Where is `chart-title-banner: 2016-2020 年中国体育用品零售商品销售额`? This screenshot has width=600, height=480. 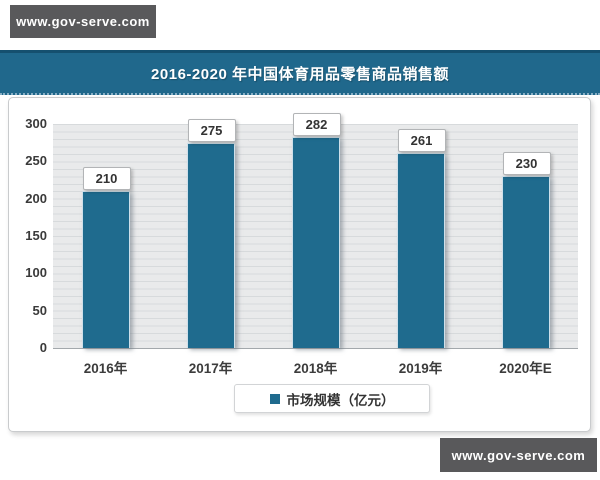 chart-title-banner: 2016-2020 年中国体育用品零售商品销售额 is located at coordinates (300, 72).